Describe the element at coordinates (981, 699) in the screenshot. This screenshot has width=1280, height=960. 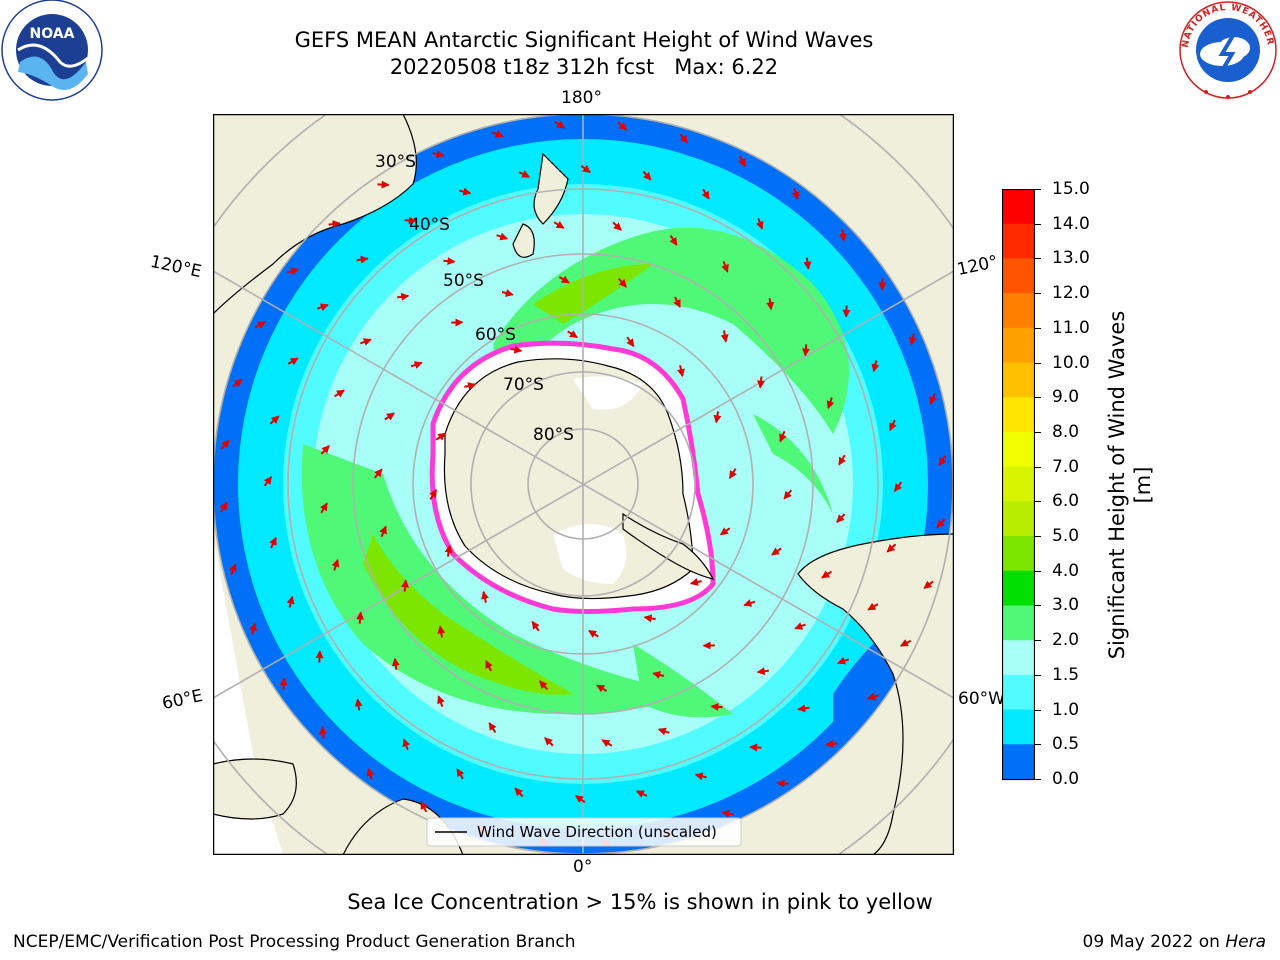
I see `lon-label-60w: 60°W` at that location.